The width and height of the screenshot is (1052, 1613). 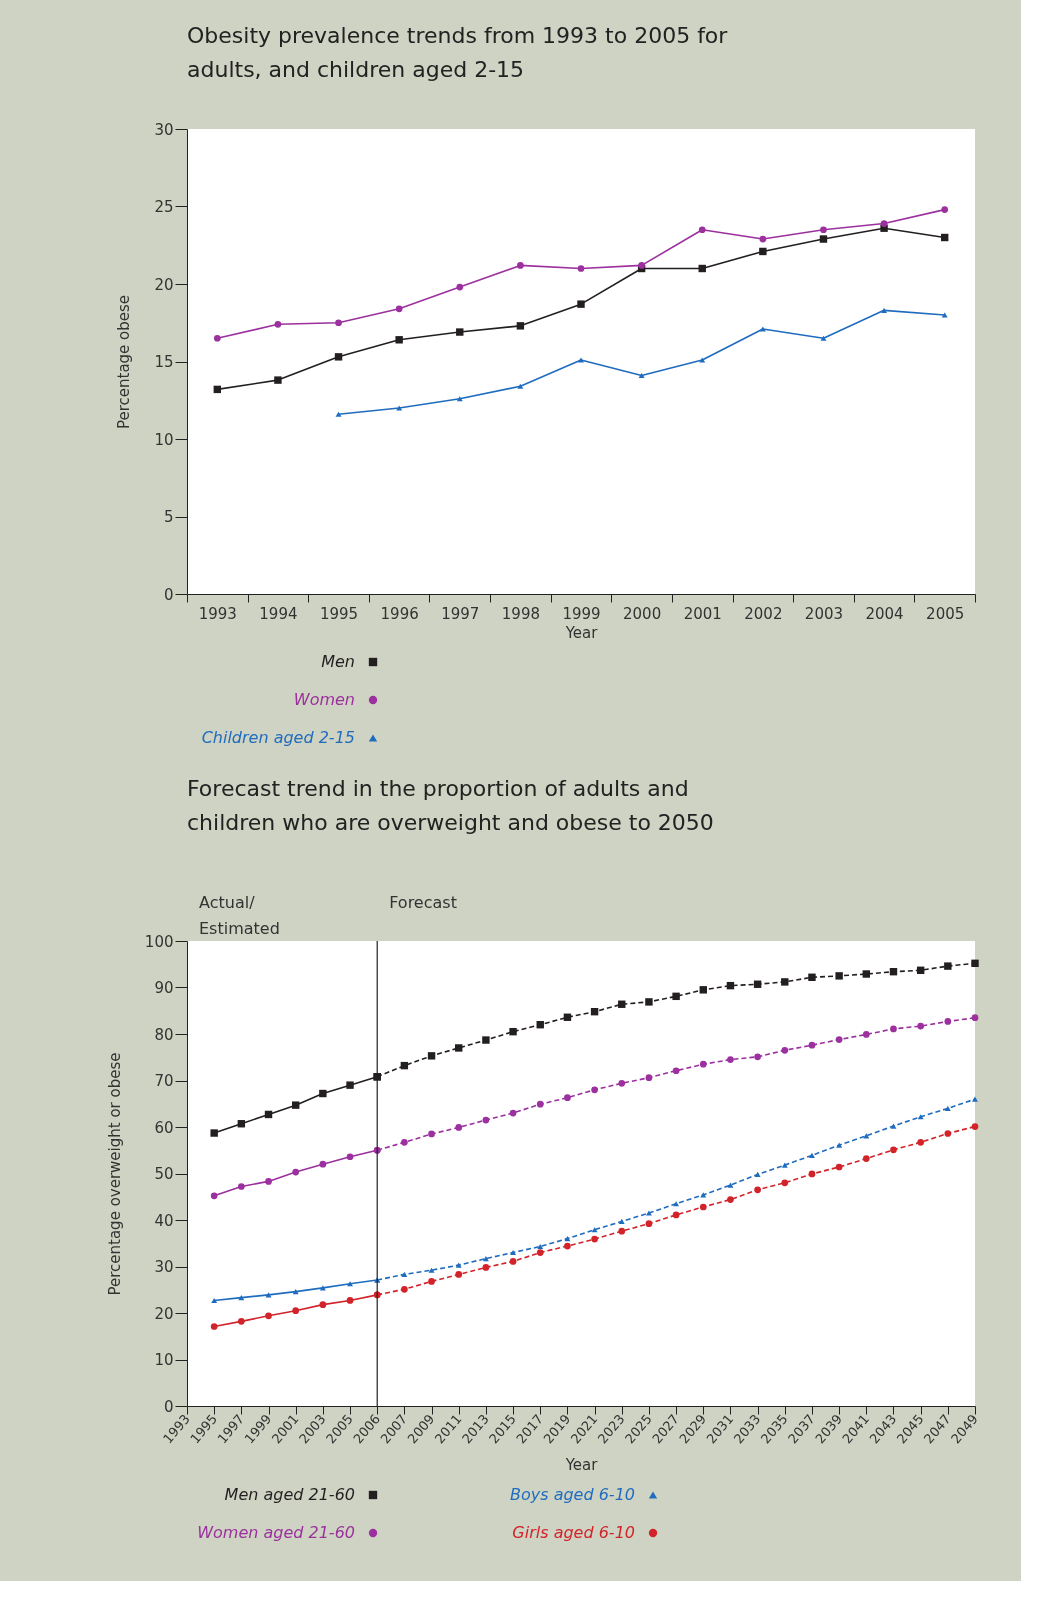 What do you see at coordinates (581, 613) in the screenshot?
I see `x-tick-label: 1999` at bounding box center [581, 613].